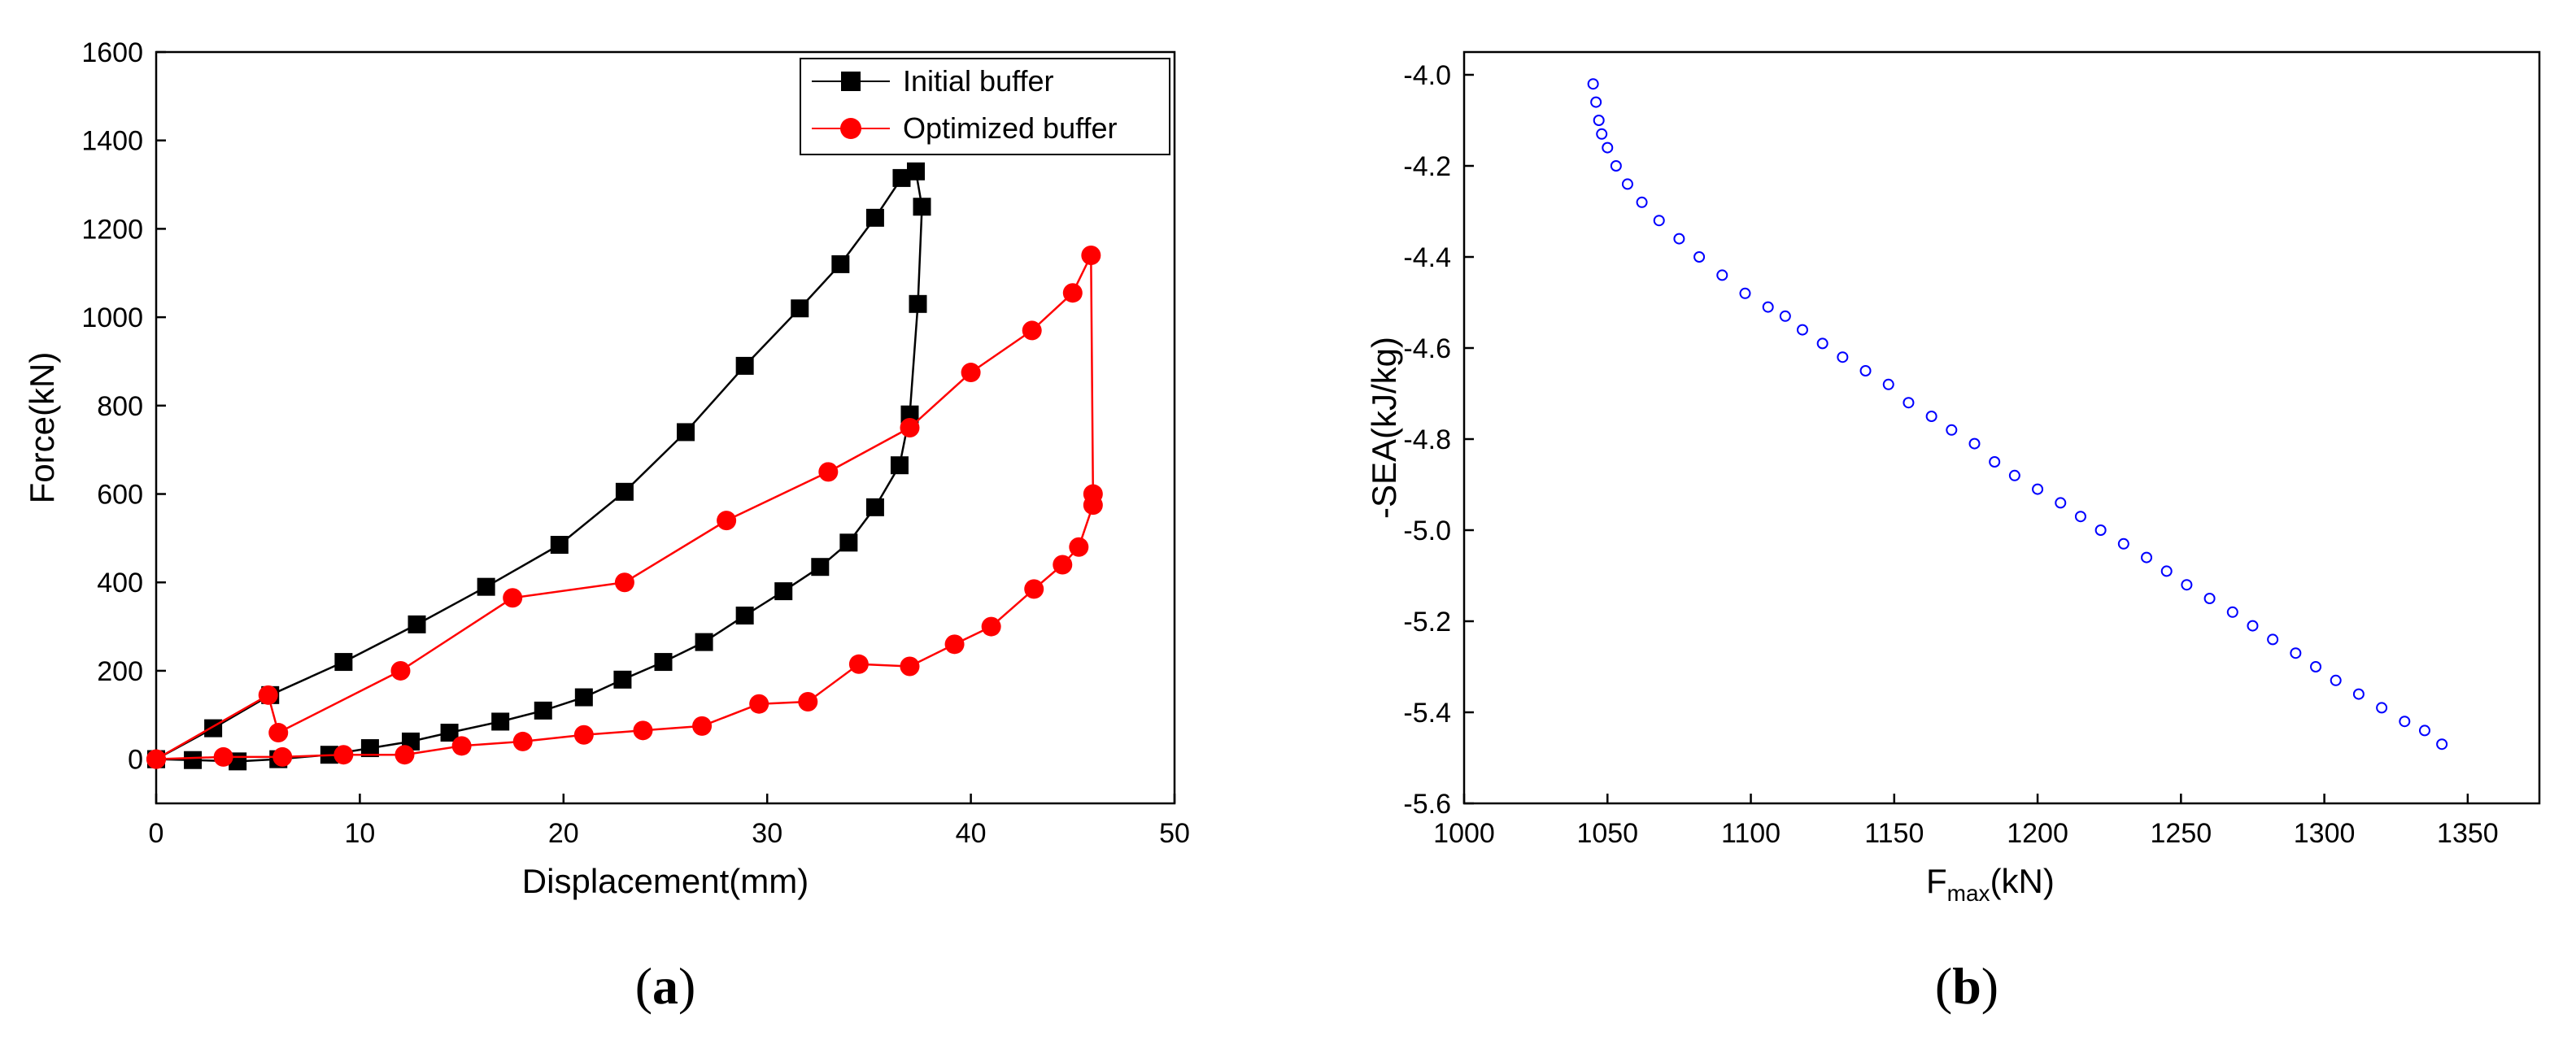 The height and width of the screenshot is (1040, 2576). What do you see at coordinates (1427, 75) in the screenshot?
I see `chart-b-y-tick-label: -4.0` at bounding box center [1427, 75].